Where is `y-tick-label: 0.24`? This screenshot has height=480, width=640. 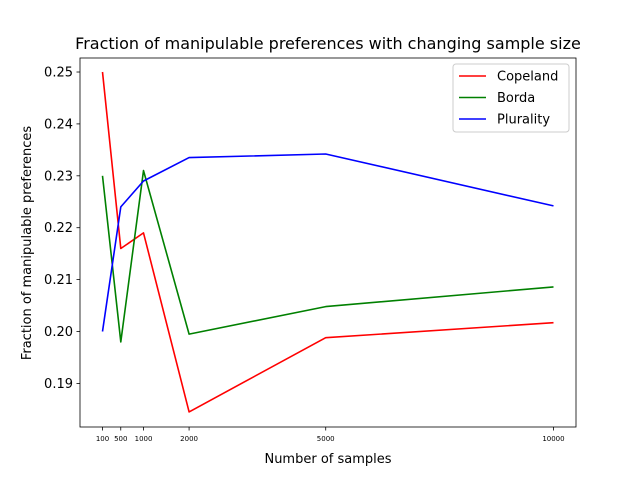 y-tick-label: 0.24 is located at coordinates (58, 124).